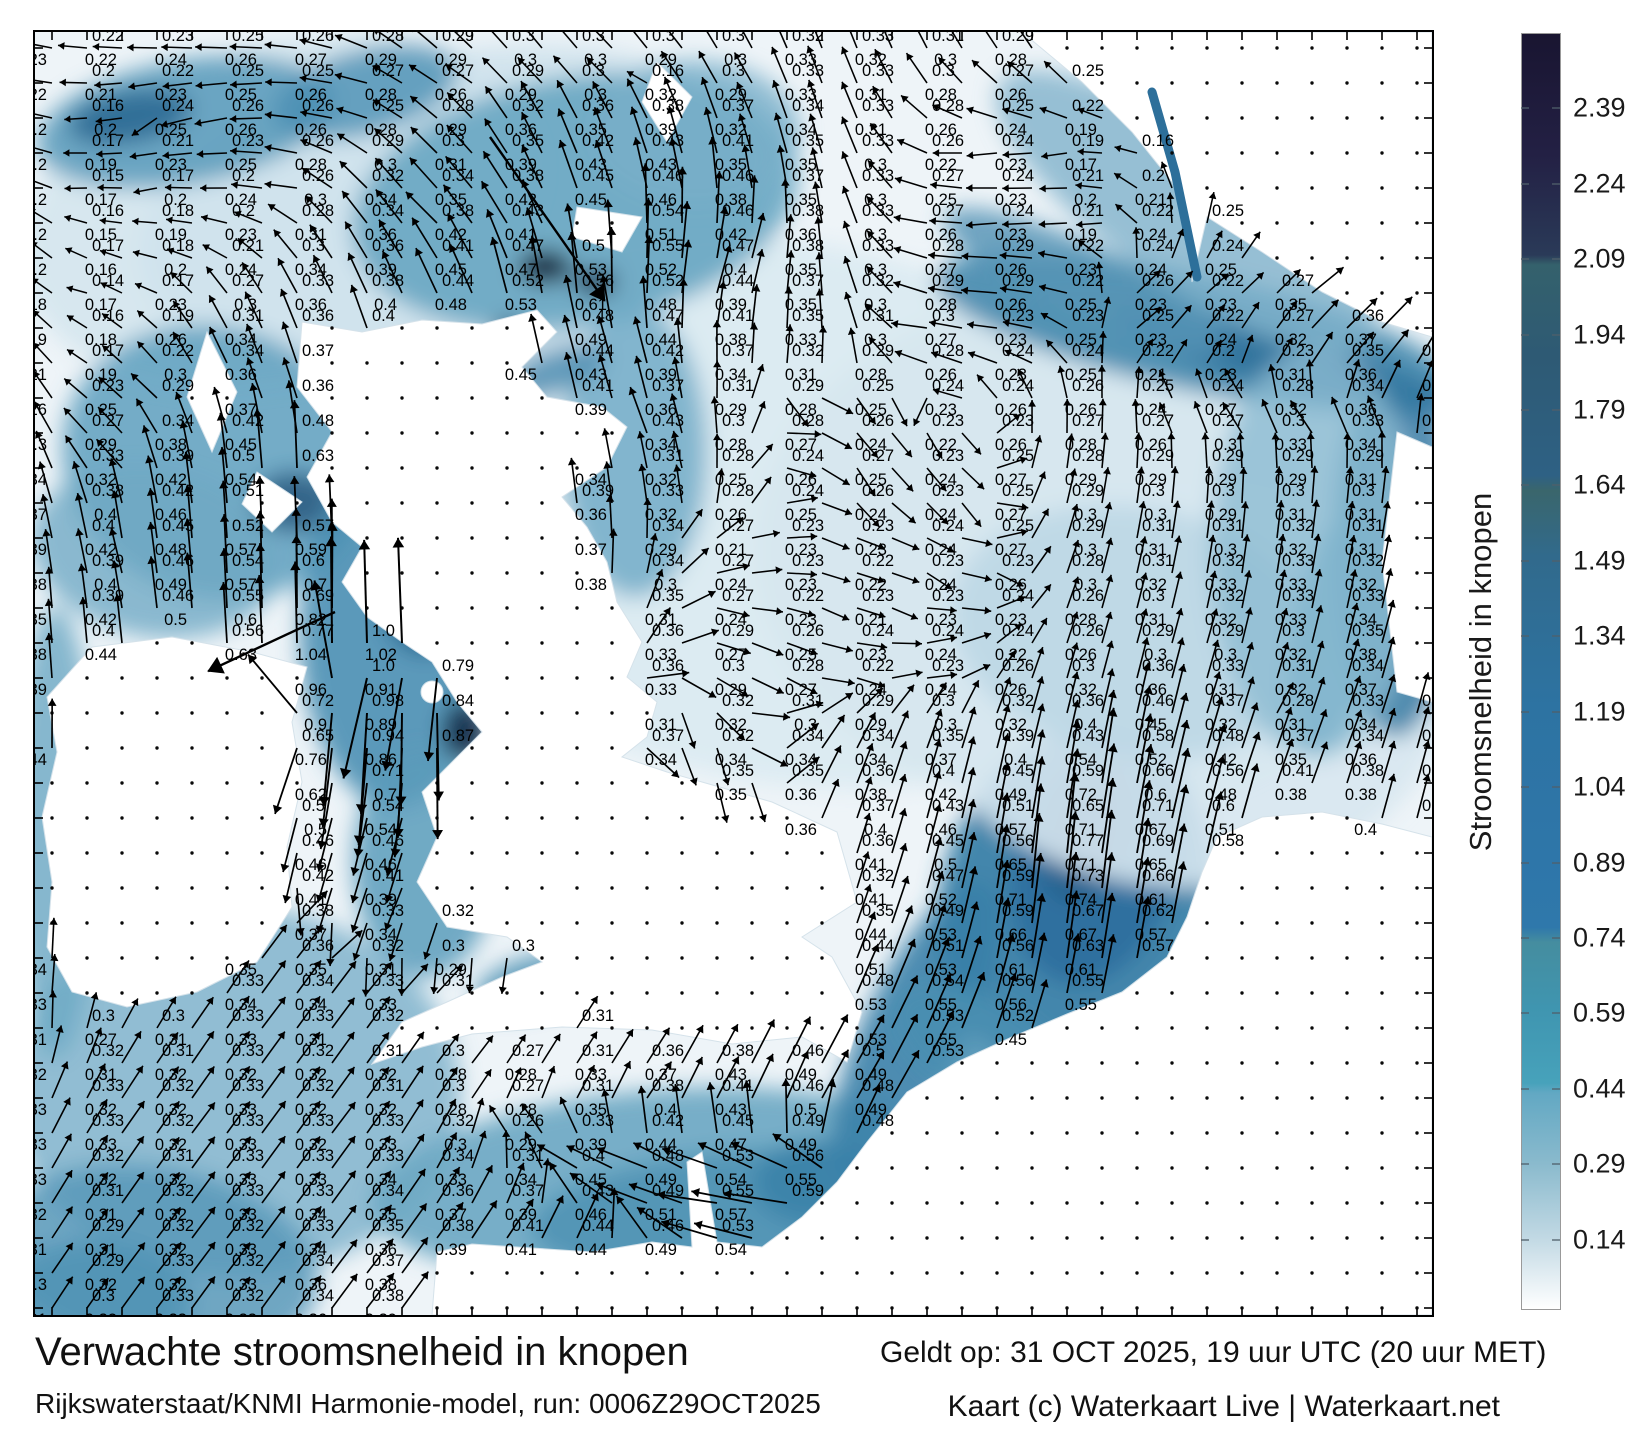  I want to click on svg-text: 0.5, so click(593, 246).